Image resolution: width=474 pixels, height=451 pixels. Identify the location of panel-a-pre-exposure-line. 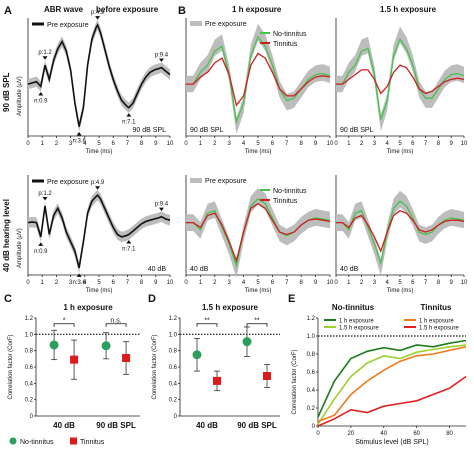
(99, 231).